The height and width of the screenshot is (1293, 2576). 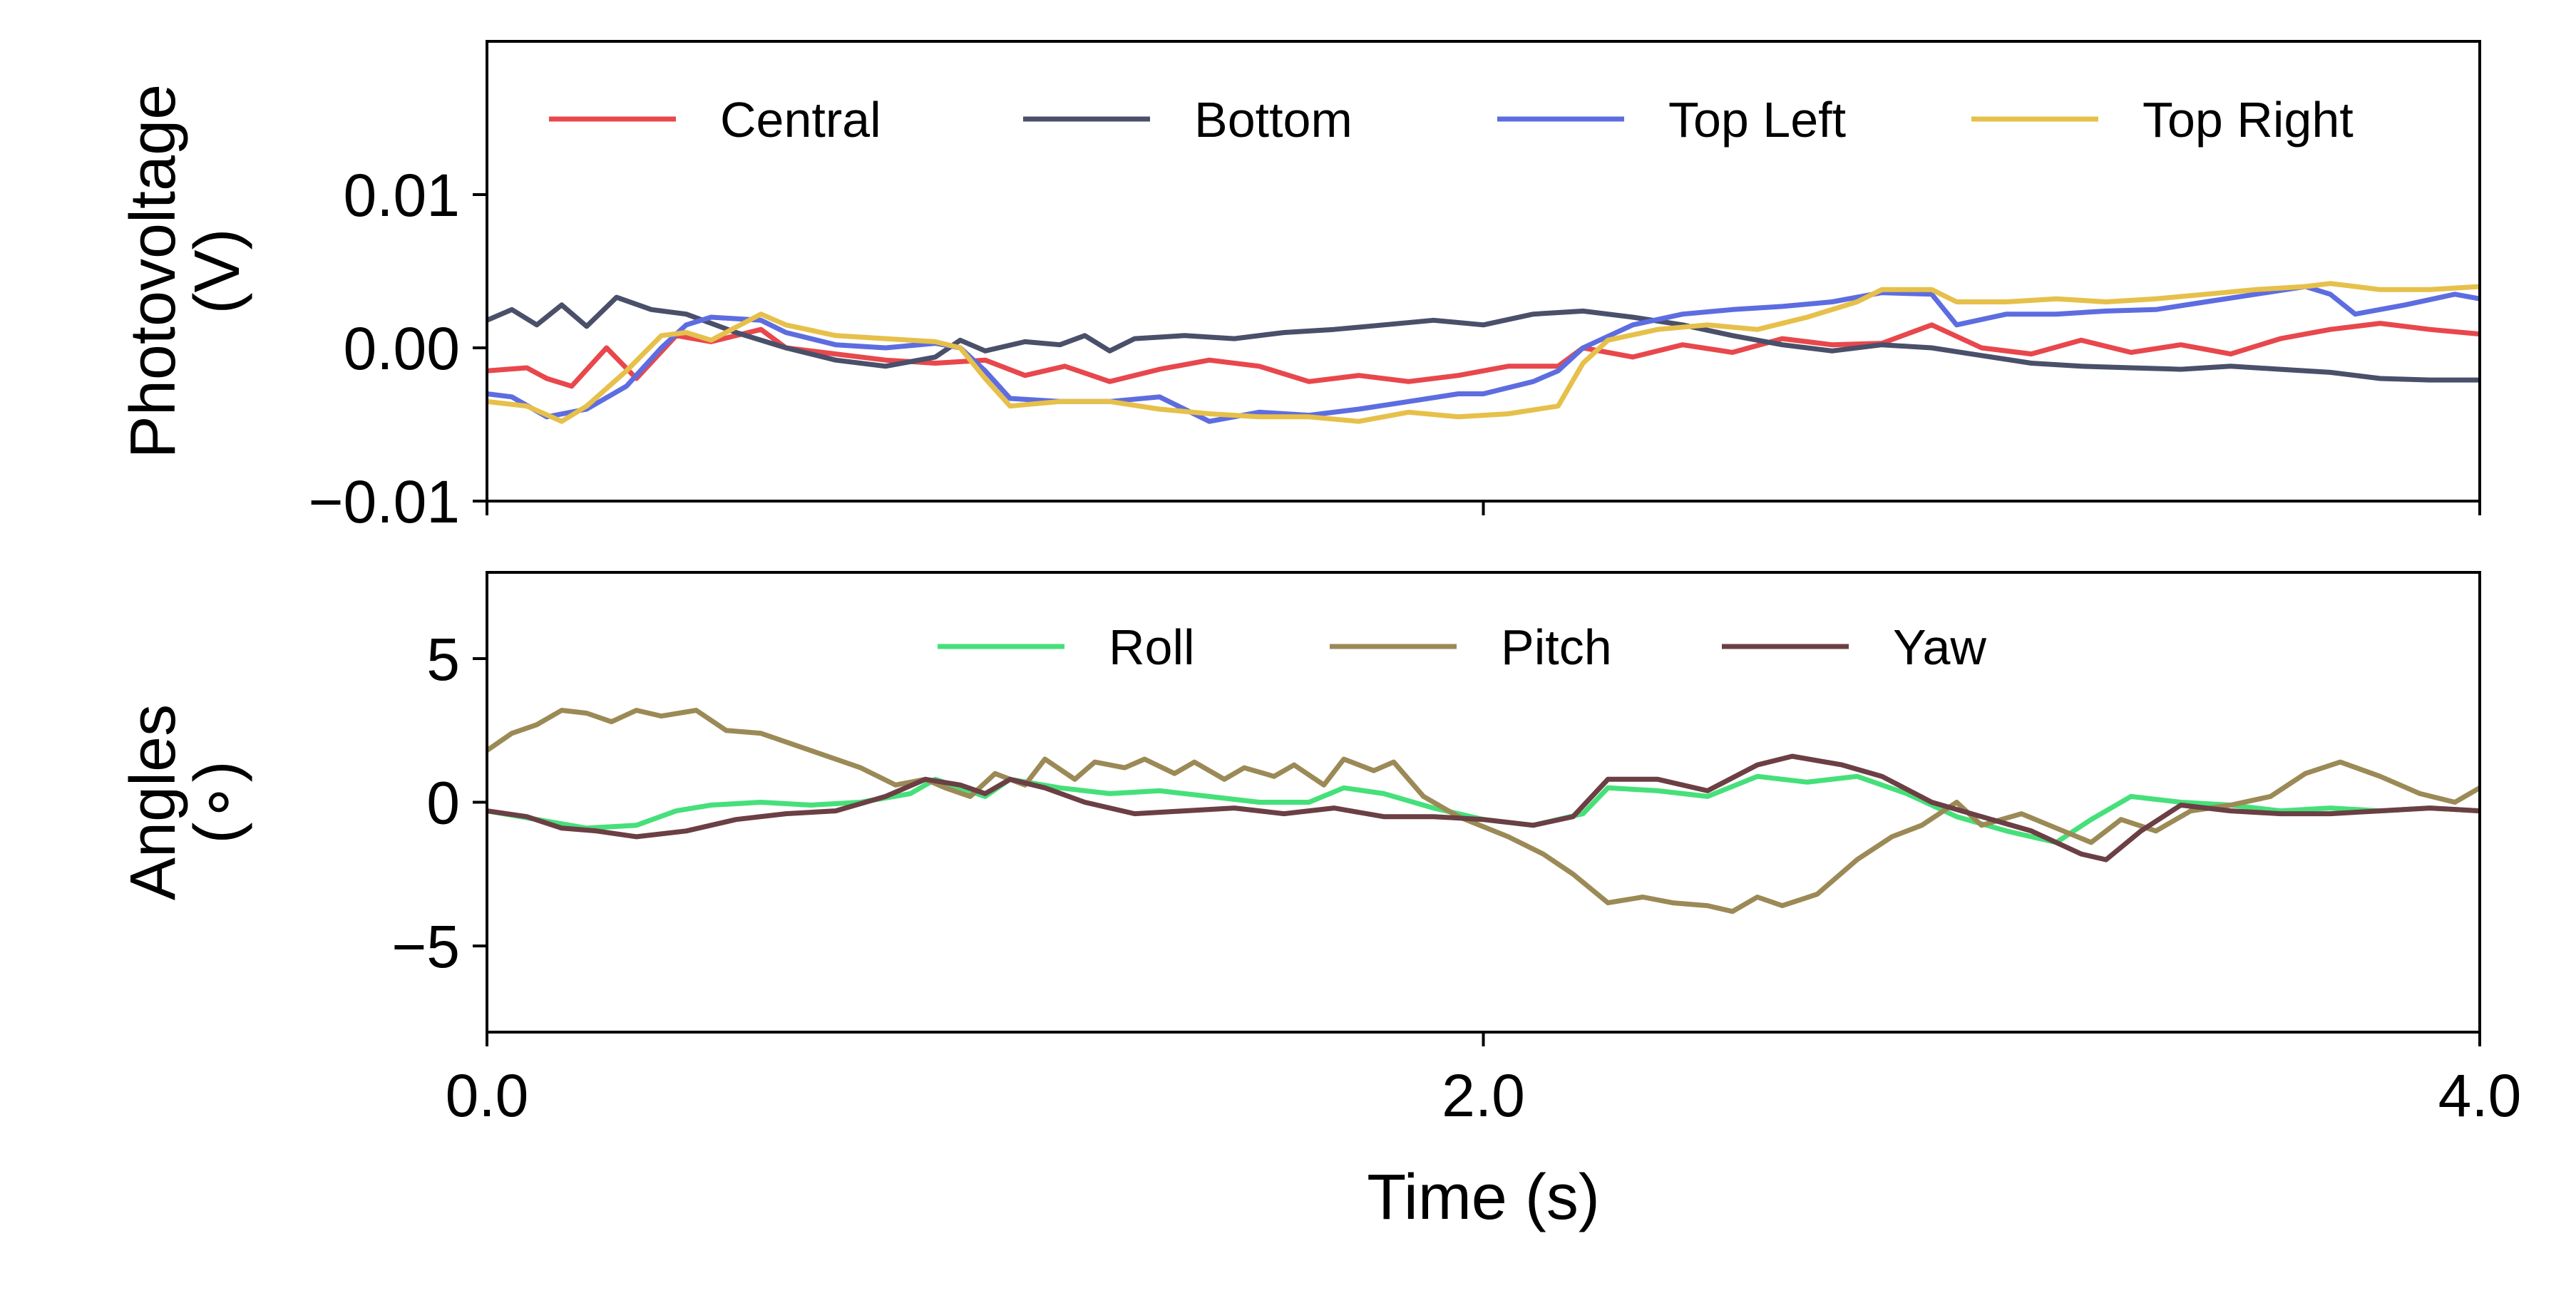 I want to click on x-tick-label: 0.0, so click(x=487, y=1095).